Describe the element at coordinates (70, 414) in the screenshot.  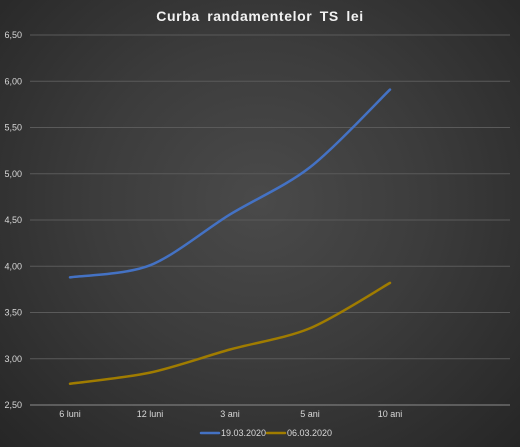
I see `x-tick-label: 6 luni` at that location.